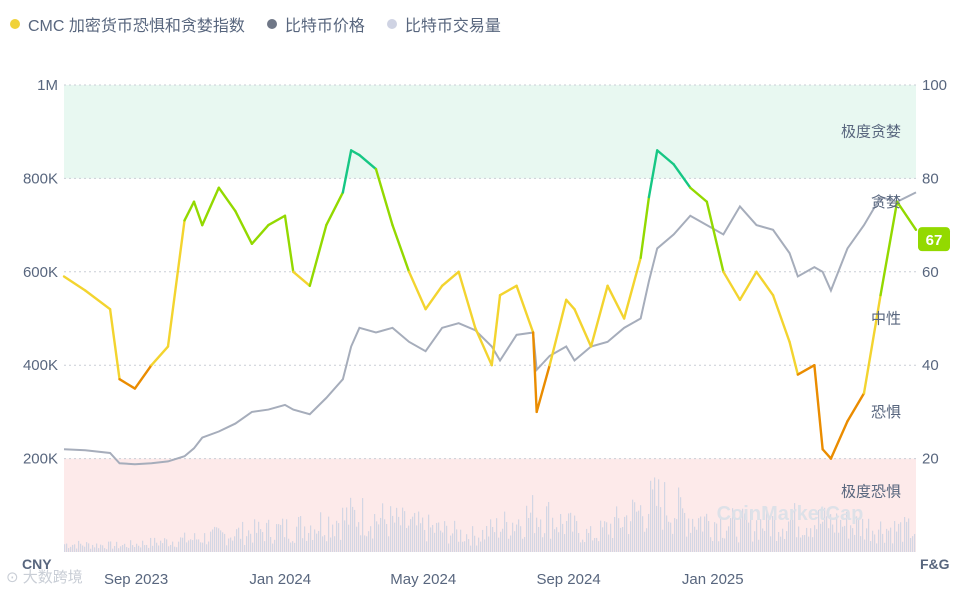  What do you see at coordinates (271, 24) in the screenshot?
I see `legend-dot-price` at bounding box center [271, 24].